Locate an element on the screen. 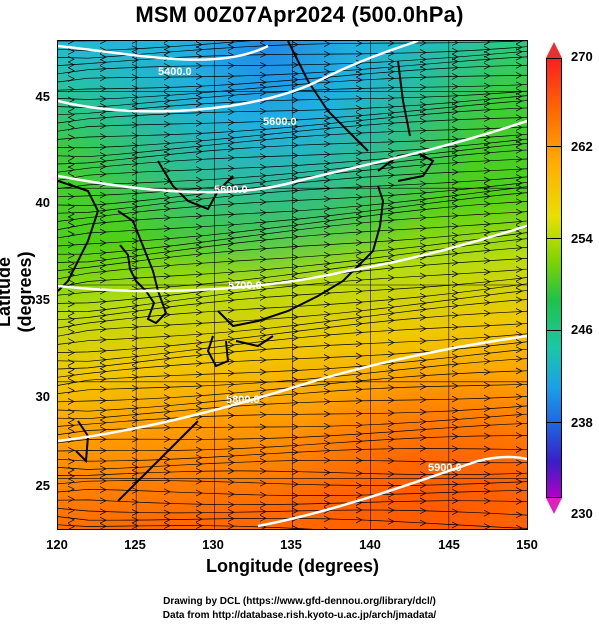 The image size is (599, 625). coast-sakhalin is located at coordinates (404, 98).